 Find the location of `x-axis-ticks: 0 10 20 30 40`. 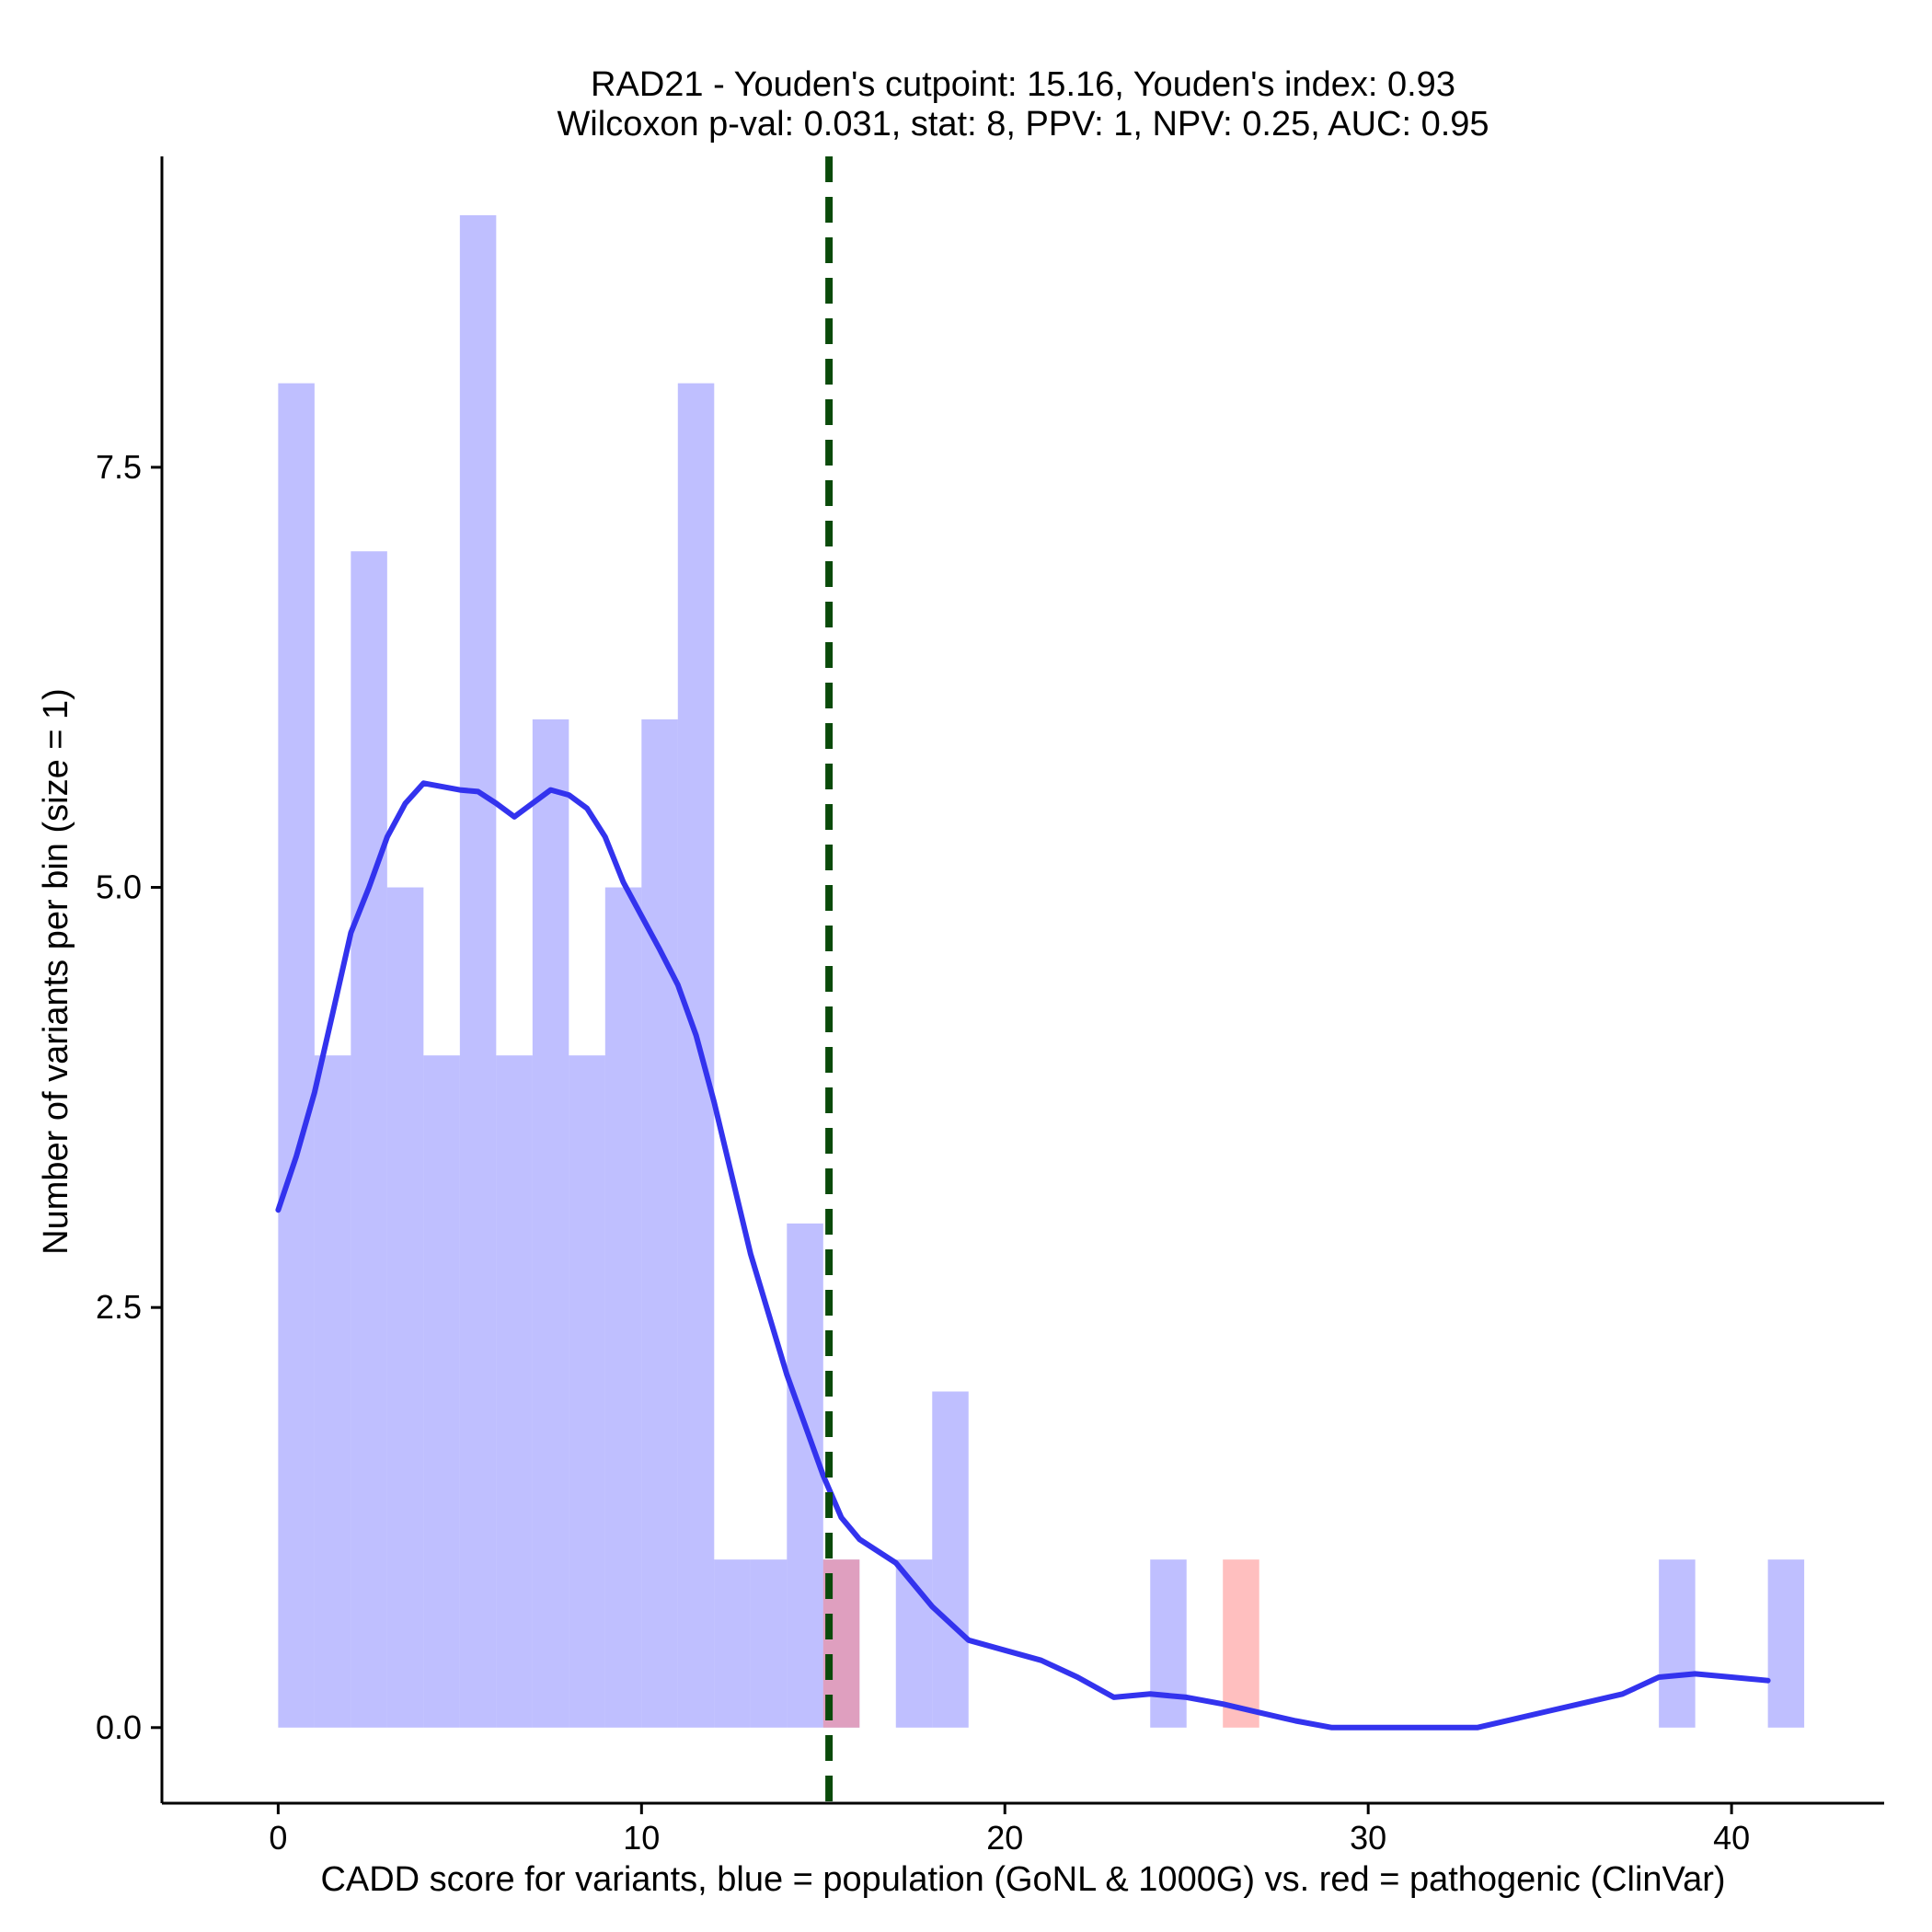

x-axis-ticks: 0 10 20 30 40 is located at coordinates (1009, 1830).